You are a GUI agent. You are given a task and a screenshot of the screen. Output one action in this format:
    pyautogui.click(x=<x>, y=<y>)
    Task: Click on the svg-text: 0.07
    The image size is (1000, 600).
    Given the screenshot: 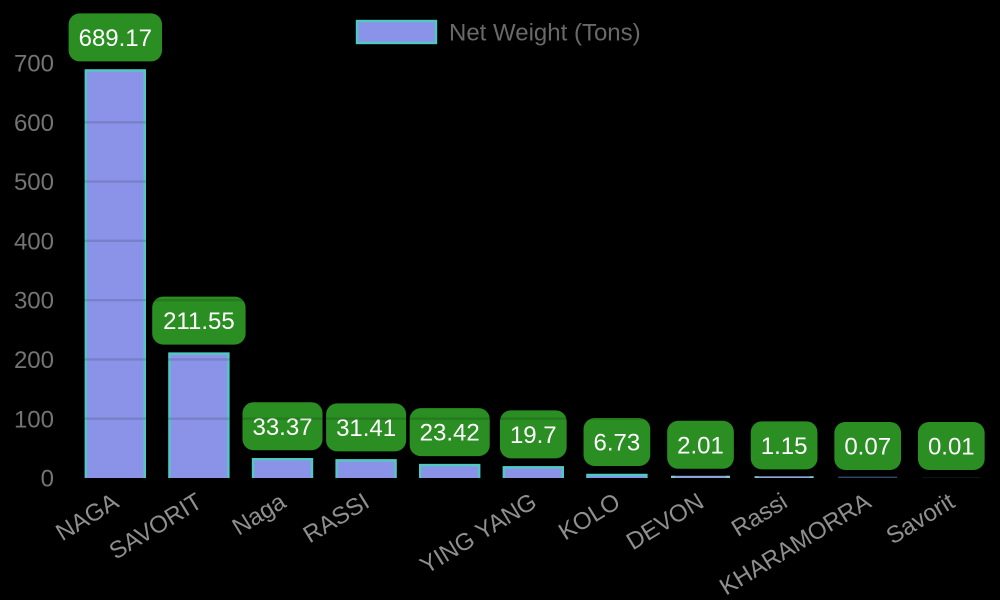 What is the action you would take?
    pyautogui.click(x=867, y=447)
    